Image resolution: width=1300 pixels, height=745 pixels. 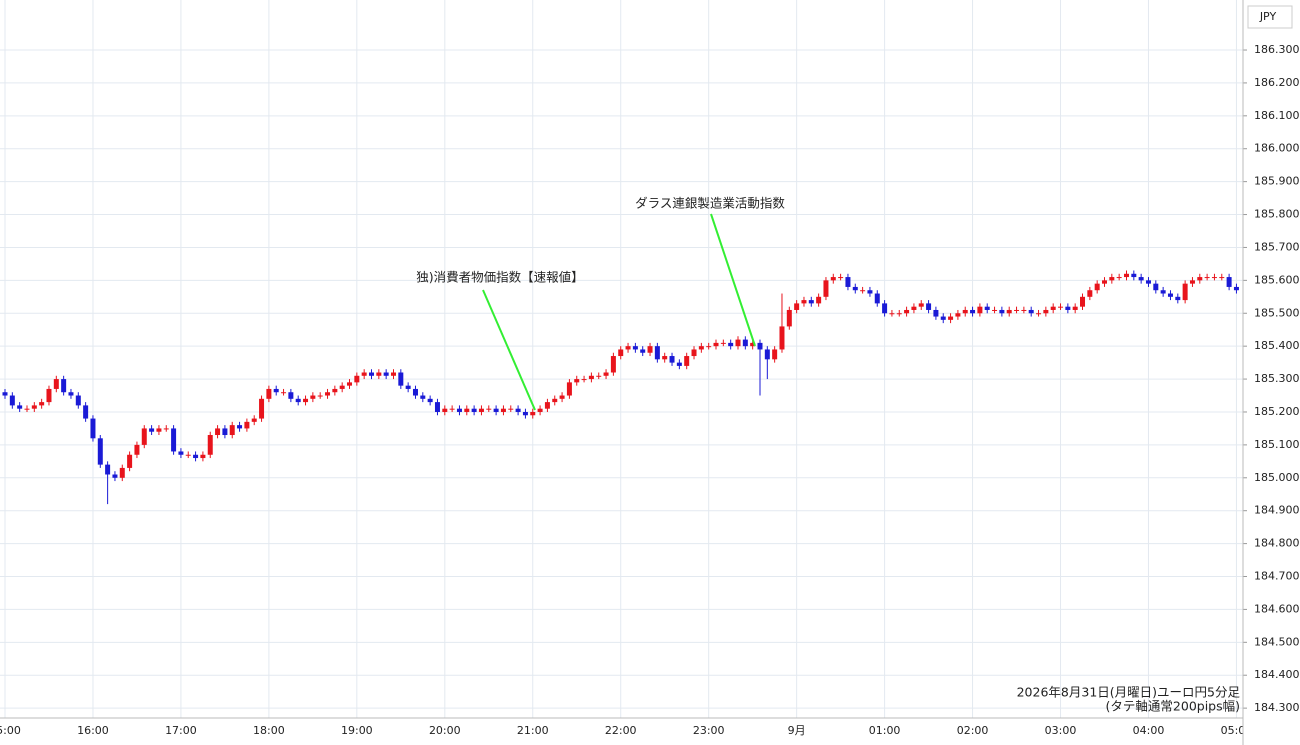 I want to click on y-tick-label: 185.900, so click(x=1277, y=181).